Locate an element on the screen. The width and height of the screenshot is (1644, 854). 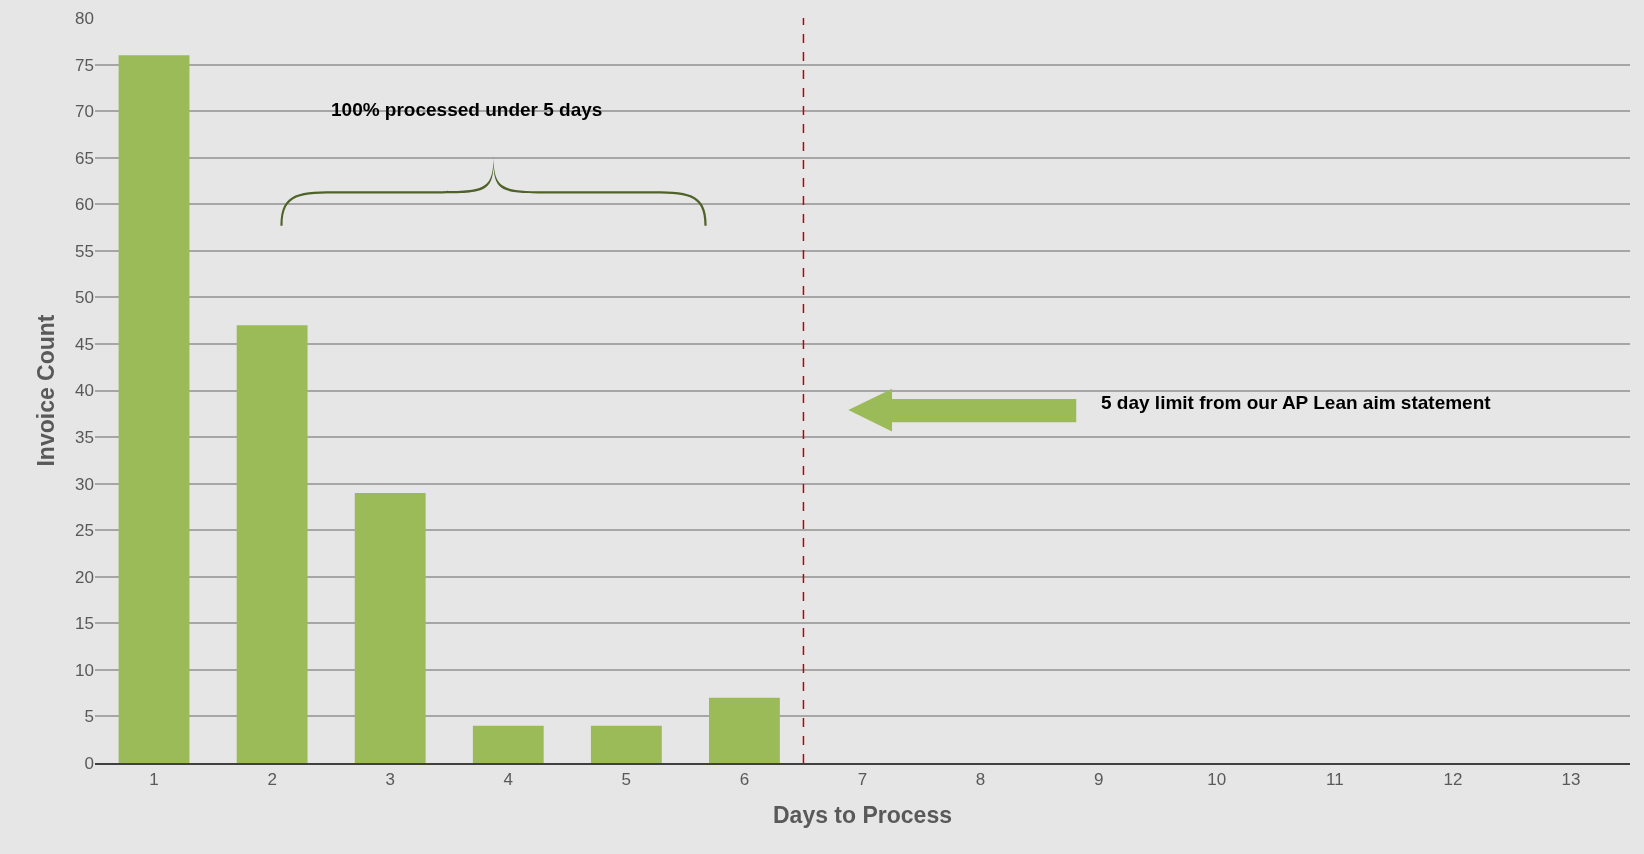
x-tick-label: 5 is located at coordinates (626, 780).